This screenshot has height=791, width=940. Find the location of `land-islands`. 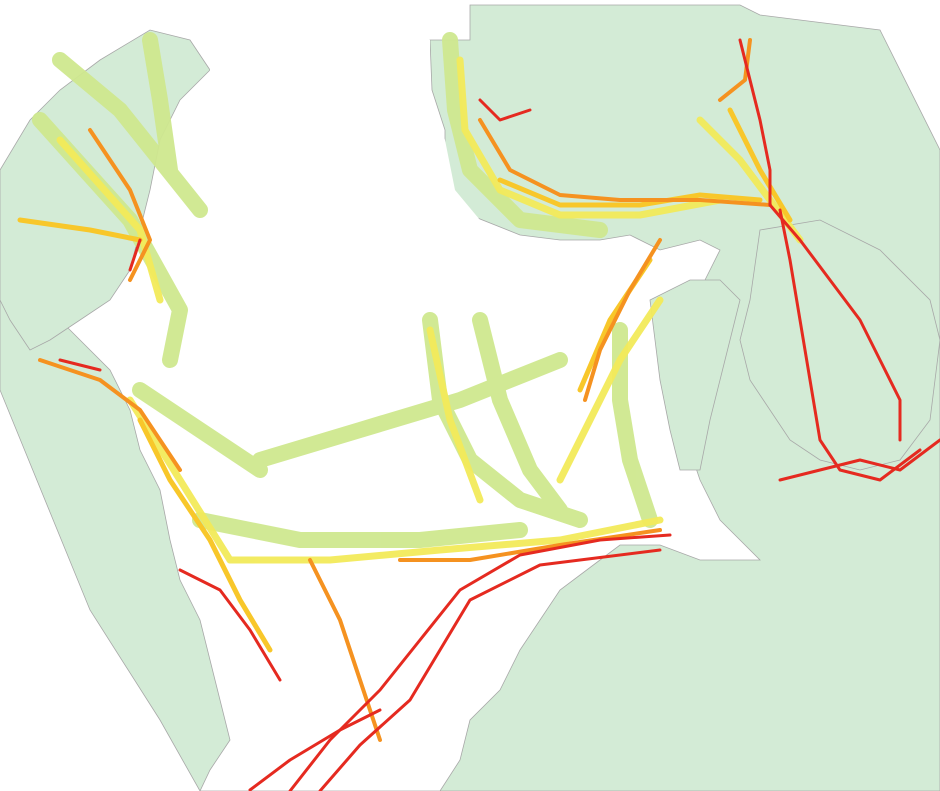

land-islands is located at coordinates (839, 345).